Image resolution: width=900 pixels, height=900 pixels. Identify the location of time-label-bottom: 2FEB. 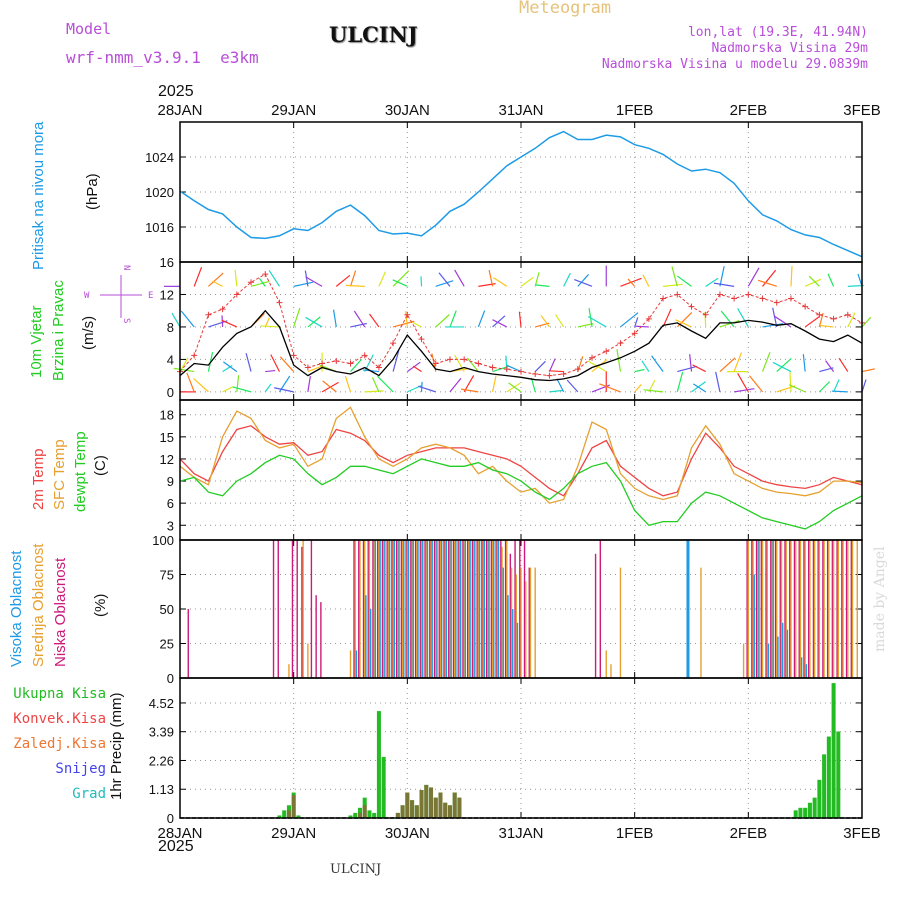
(749, 833).